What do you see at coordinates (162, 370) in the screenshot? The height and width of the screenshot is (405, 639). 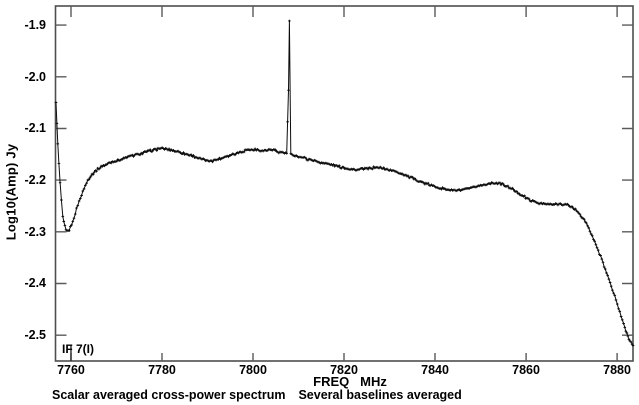 I see `x-tick-label: 7780` at bounding box center [162, 370].